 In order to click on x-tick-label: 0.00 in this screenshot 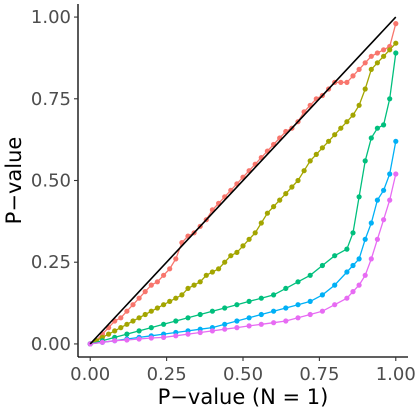, I will do `click(90, 374)`.